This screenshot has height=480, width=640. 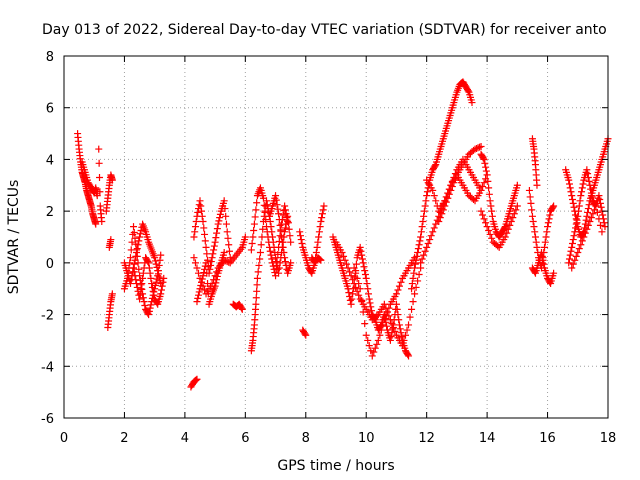 I want to click on series-seg-f, so click(x=110, y=243).